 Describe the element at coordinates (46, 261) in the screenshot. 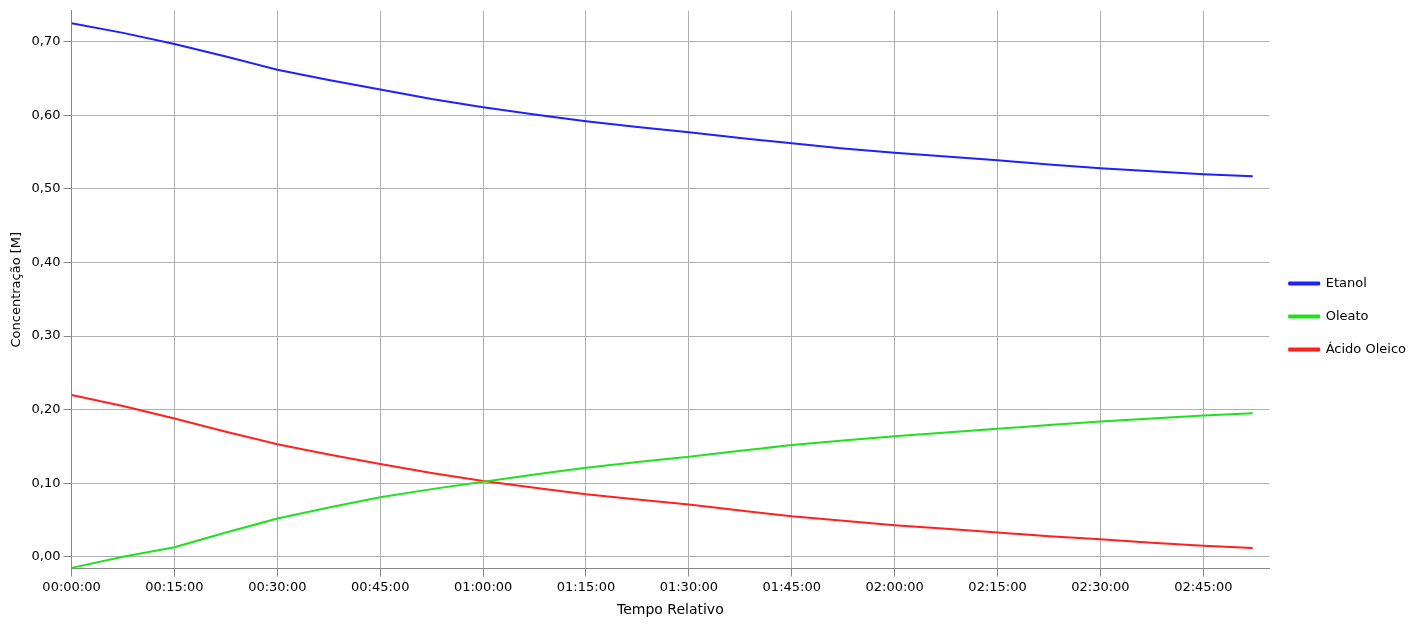

I see `y-tick-label: 0,40` at that location.